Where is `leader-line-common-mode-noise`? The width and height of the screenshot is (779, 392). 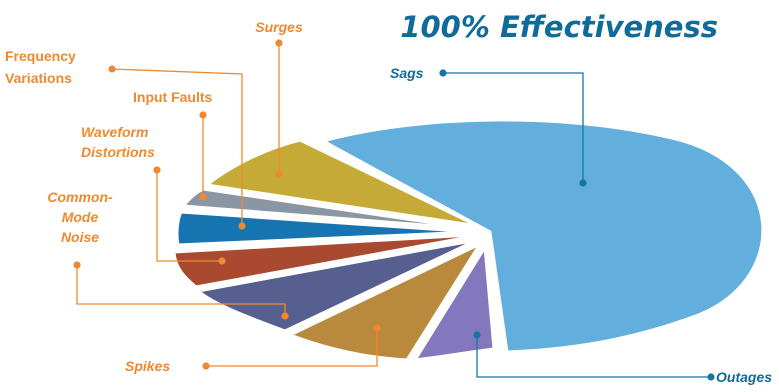
leader-line-common-mode-noise is located at coordinates (181, 290).